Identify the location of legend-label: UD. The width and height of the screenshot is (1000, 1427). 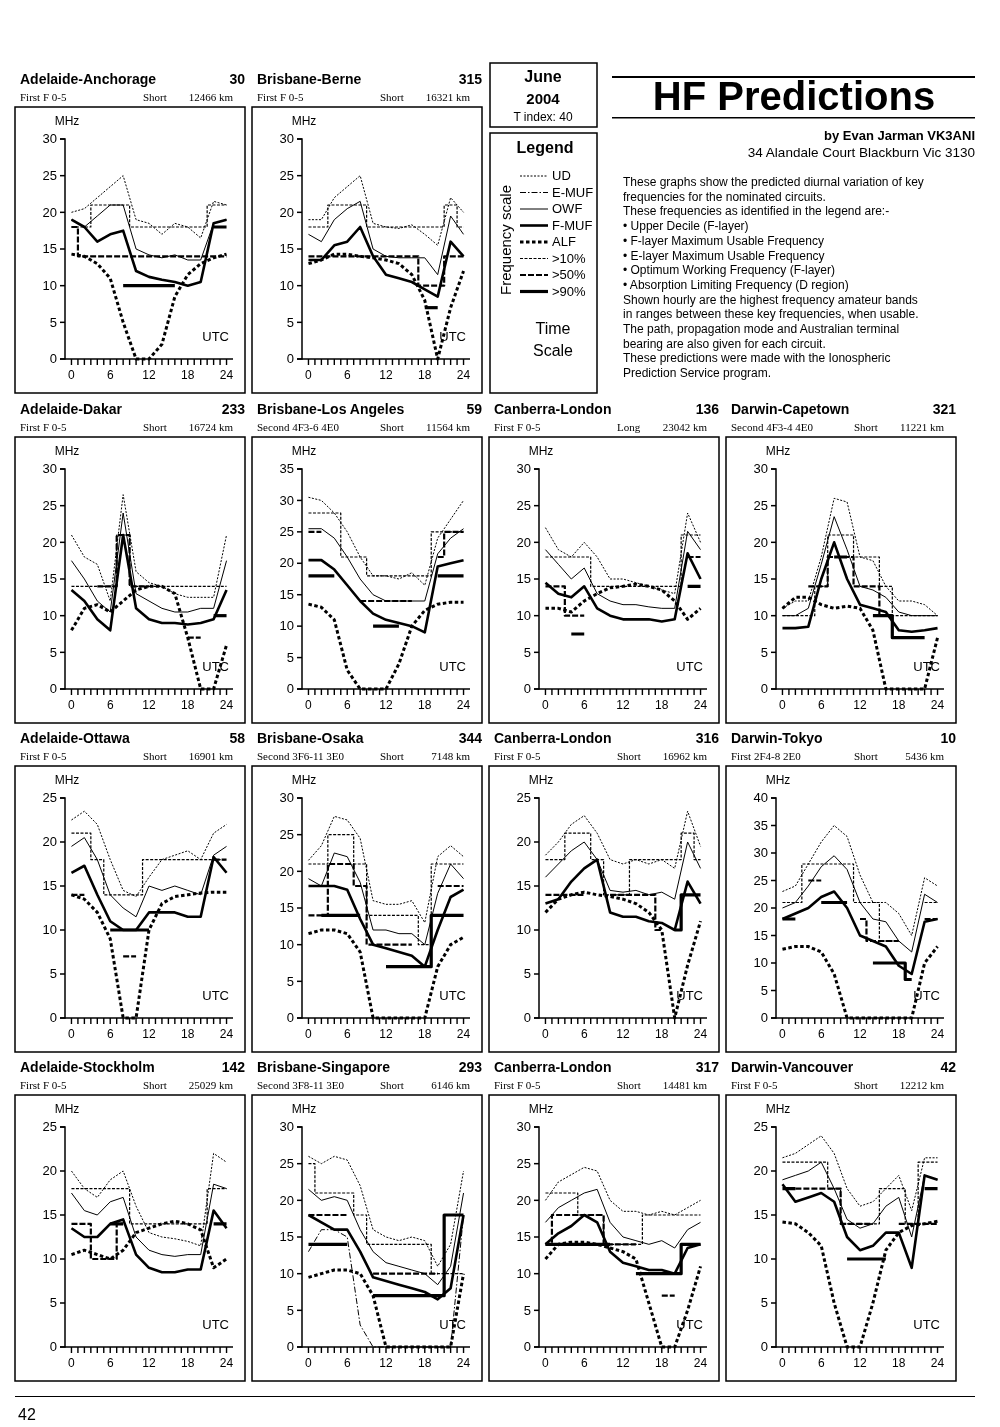
(561, 175).